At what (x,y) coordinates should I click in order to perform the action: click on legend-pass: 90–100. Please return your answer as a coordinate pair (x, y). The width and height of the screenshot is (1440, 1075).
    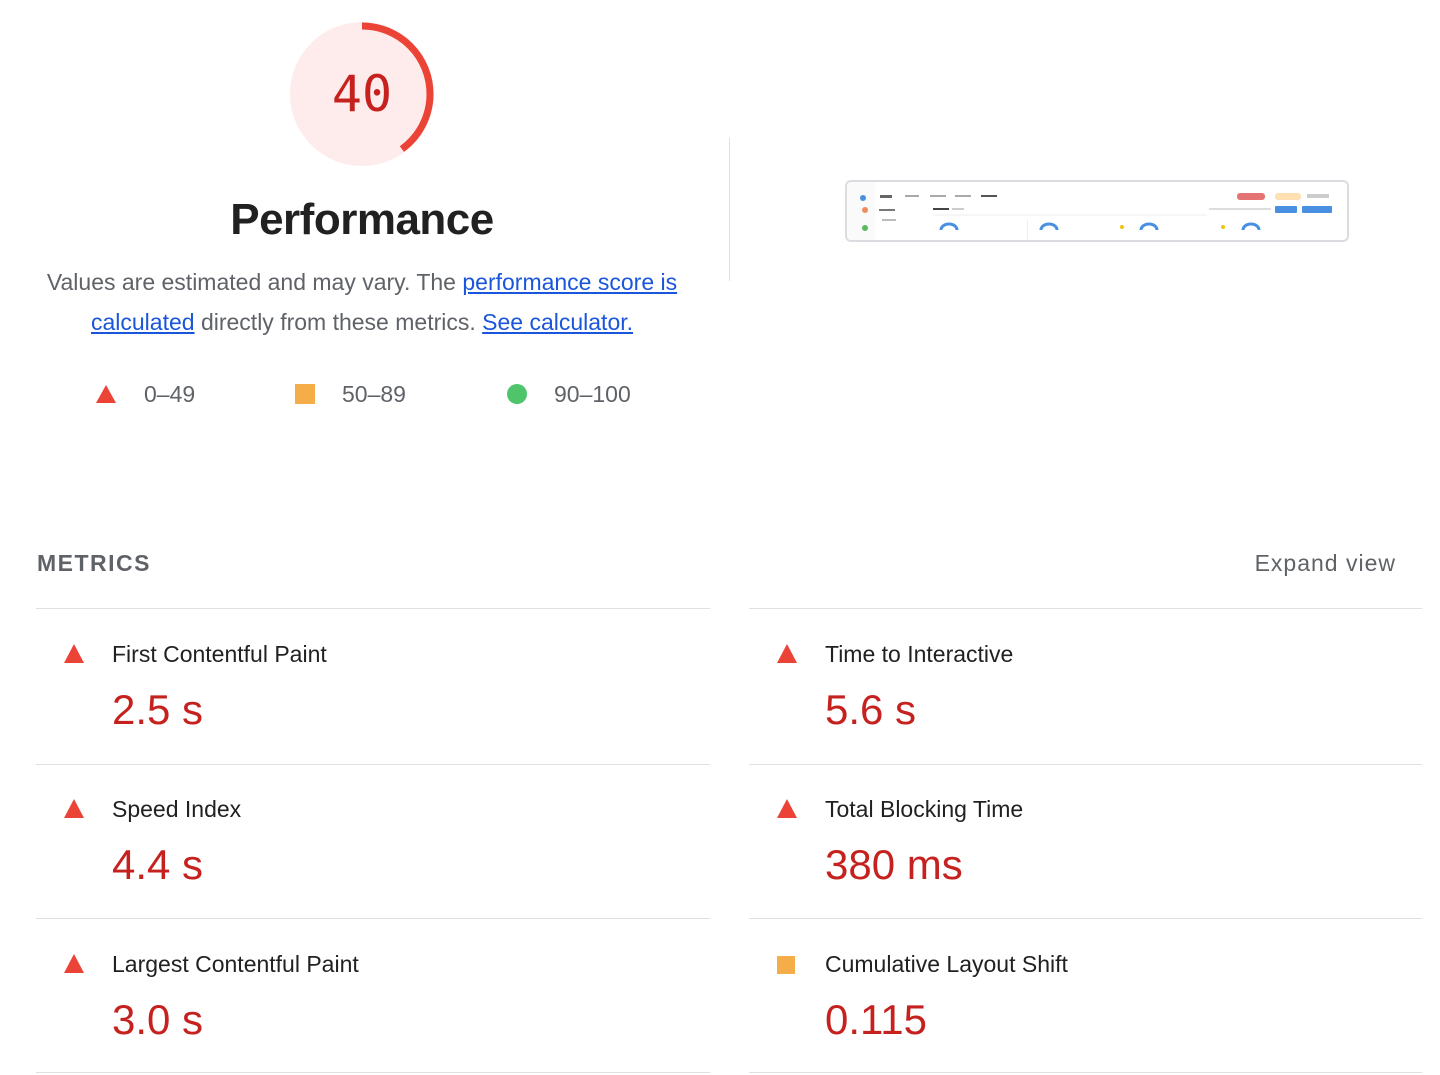
    Looking at the image, I should click on (569, 394).